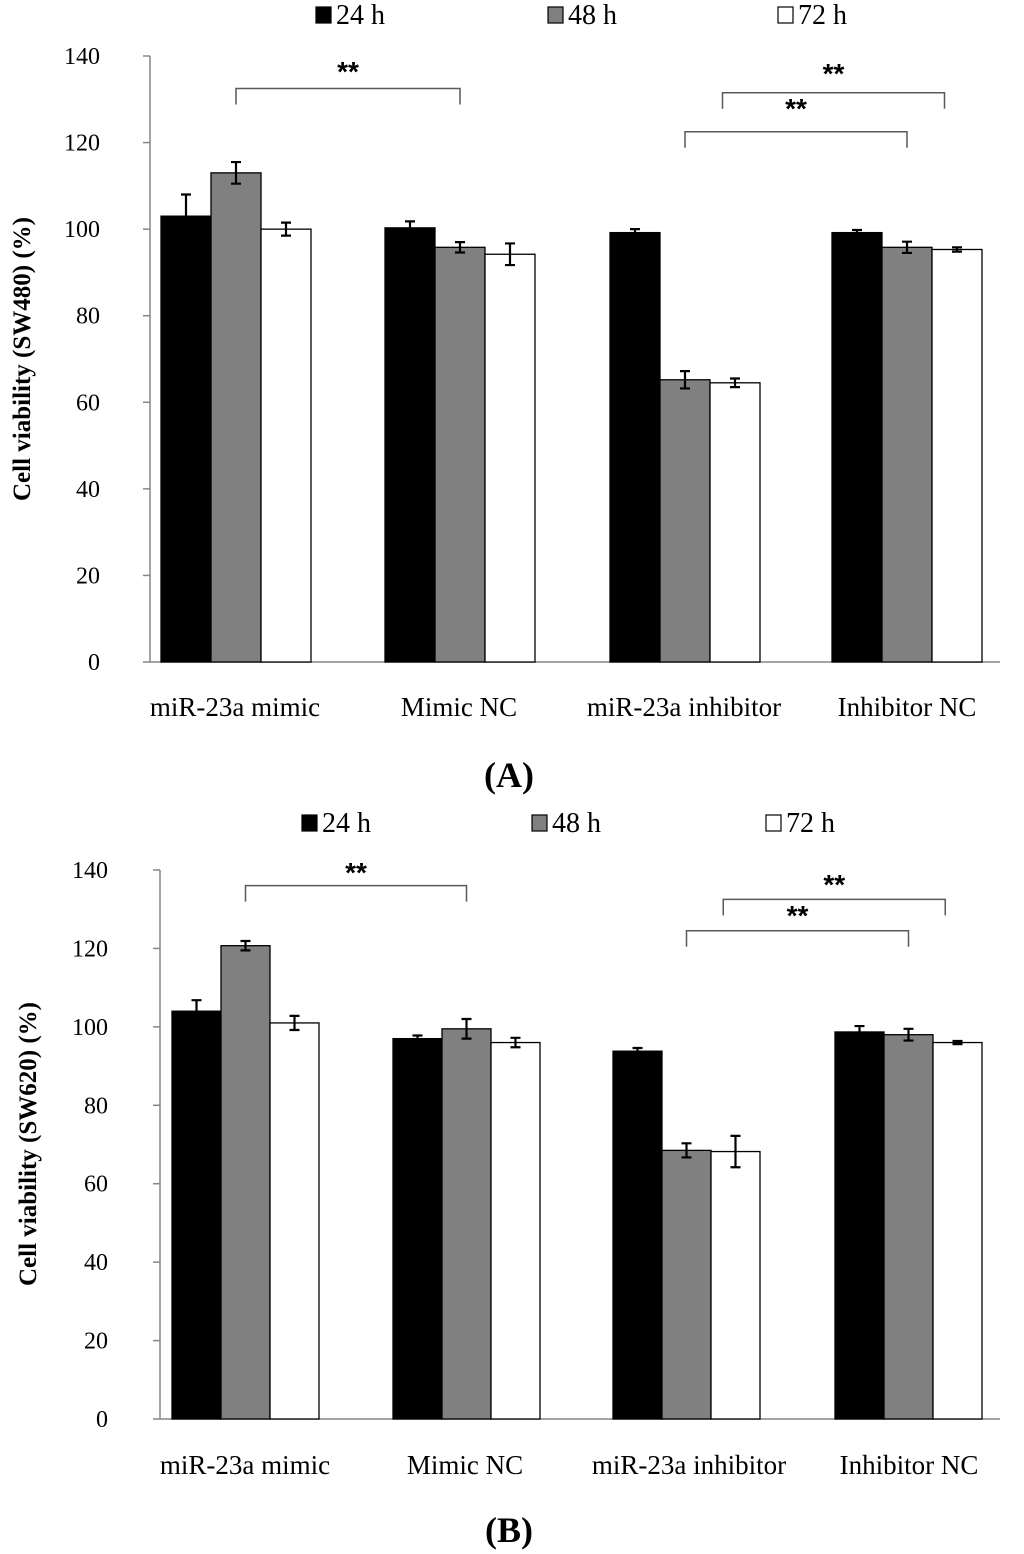 The width and height of the screenshot is (1024, 1554). I want to click on y-axis-label: Cell viability (SW480) (%), so click(22, 359).